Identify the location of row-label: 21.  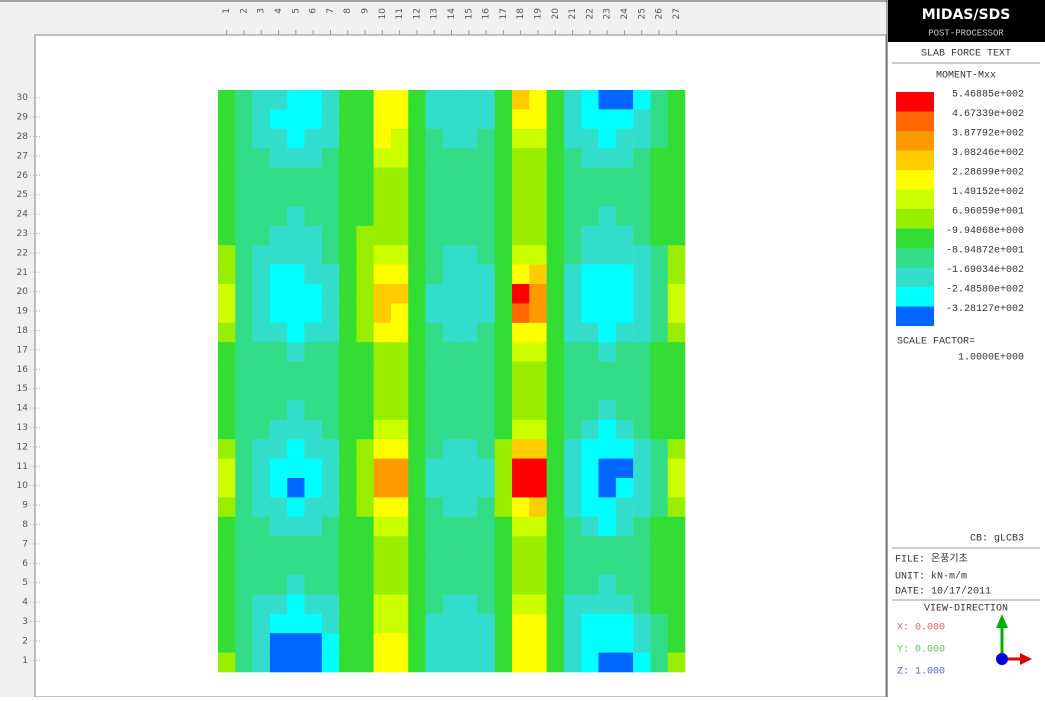
(22, 273).